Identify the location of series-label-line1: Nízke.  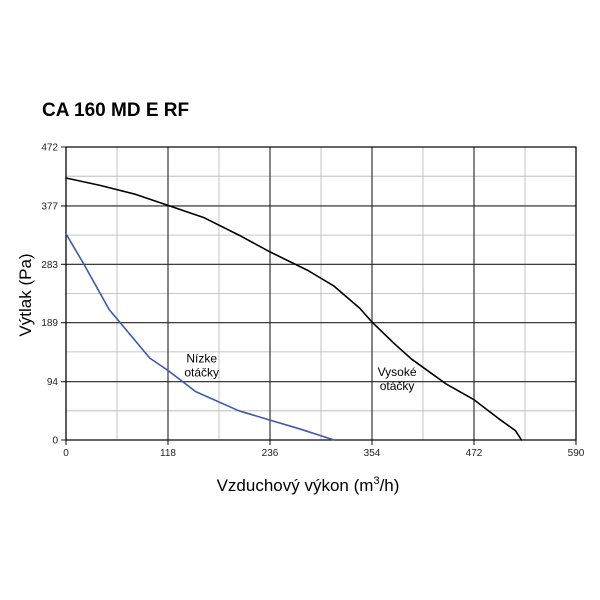
(201, 358).